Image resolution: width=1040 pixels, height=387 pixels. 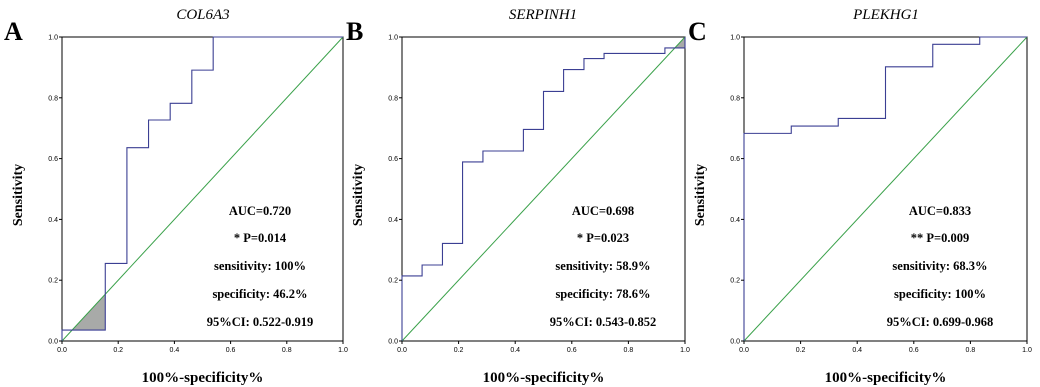 I want to click on stat-annotation: ** P=0.009, so click(x=940, y=238).